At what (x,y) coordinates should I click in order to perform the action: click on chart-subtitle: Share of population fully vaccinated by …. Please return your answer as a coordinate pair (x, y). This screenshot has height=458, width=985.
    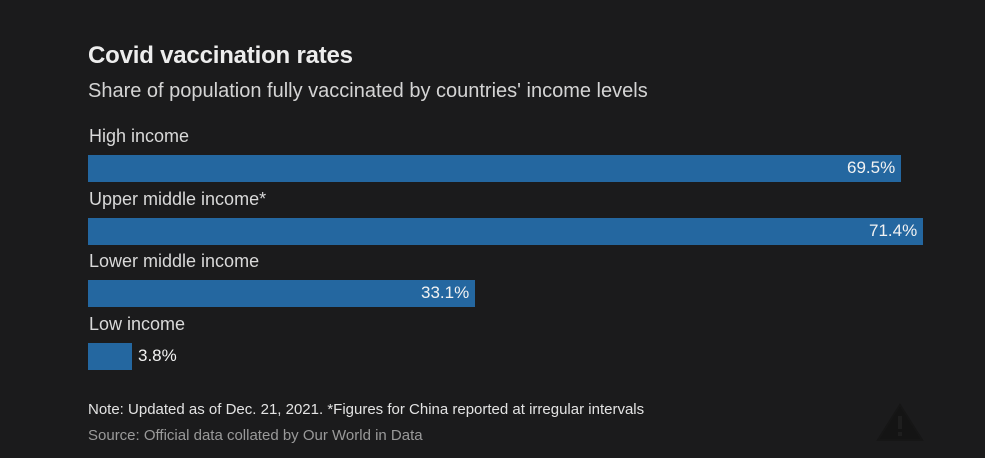
    Looking at the image, I should click on (368, 91).